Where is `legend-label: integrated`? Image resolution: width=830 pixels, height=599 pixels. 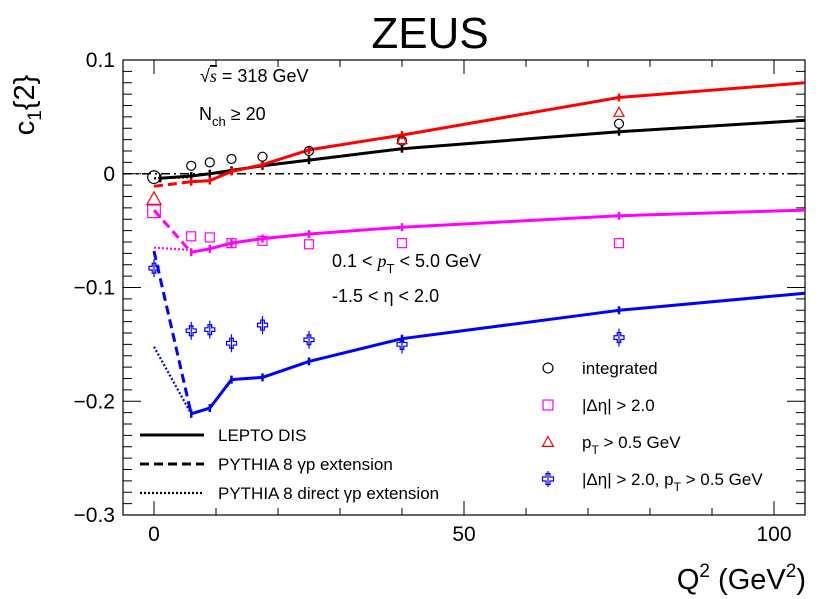 legend-label: integrated is located at coordinates (620, 368).